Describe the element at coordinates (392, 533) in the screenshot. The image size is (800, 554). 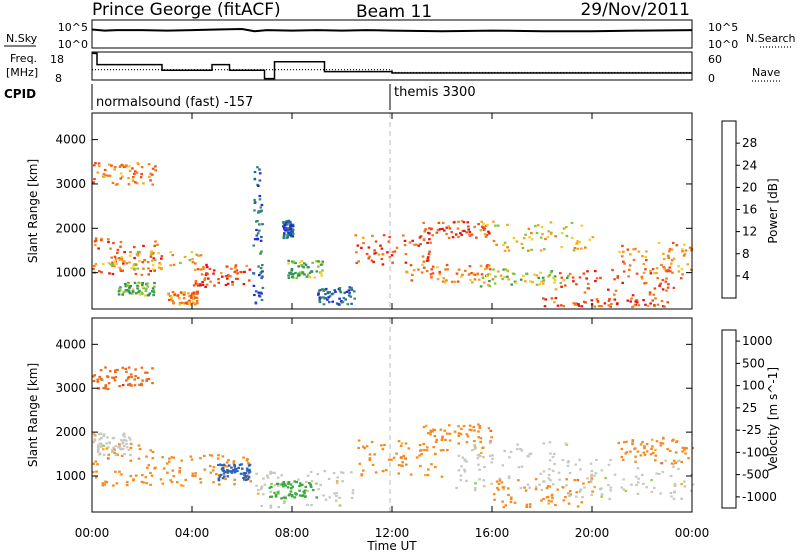
I see `x-tick-label: 12:00` at that location.